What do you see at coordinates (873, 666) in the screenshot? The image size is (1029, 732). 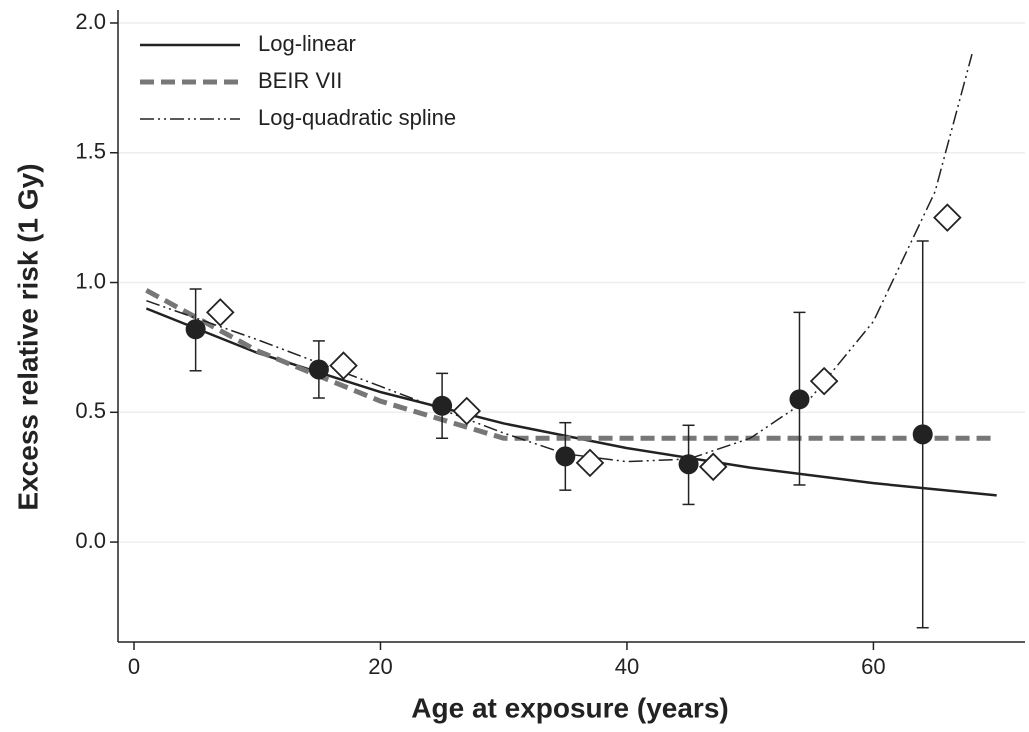 I see `x-tick-label: 60` at bounding box center [873, 666].